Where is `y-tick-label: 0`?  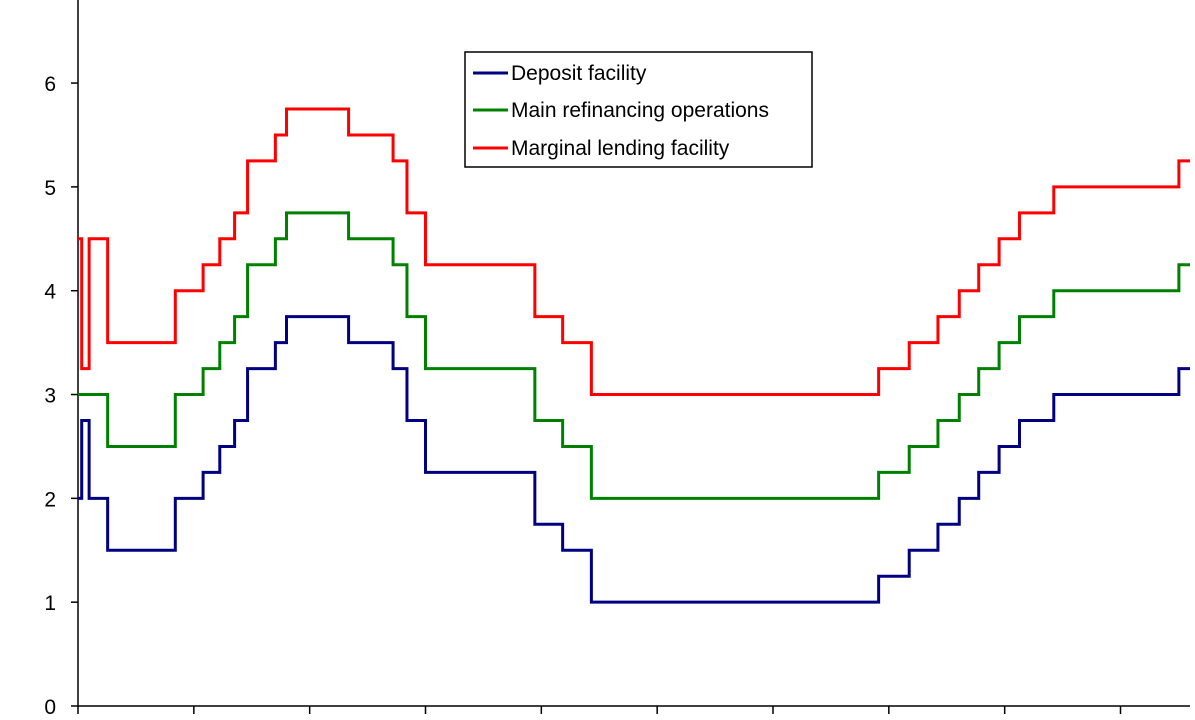
y-tick-label: 0 is located at coordinates (50, 707).